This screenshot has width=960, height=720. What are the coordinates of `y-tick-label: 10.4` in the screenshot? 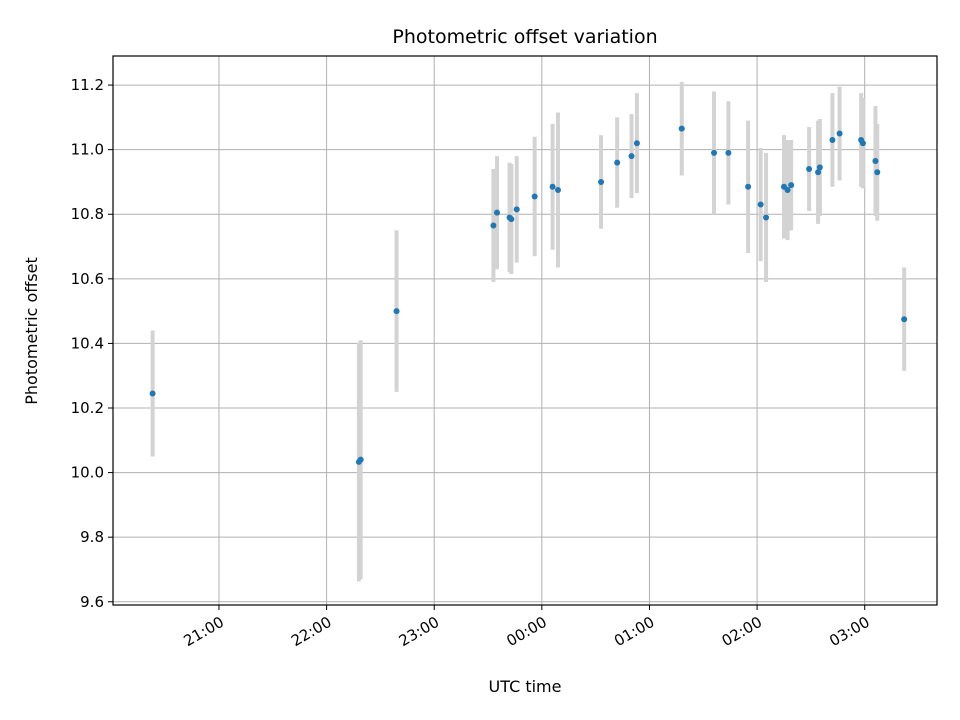 It's located at (87, 343).